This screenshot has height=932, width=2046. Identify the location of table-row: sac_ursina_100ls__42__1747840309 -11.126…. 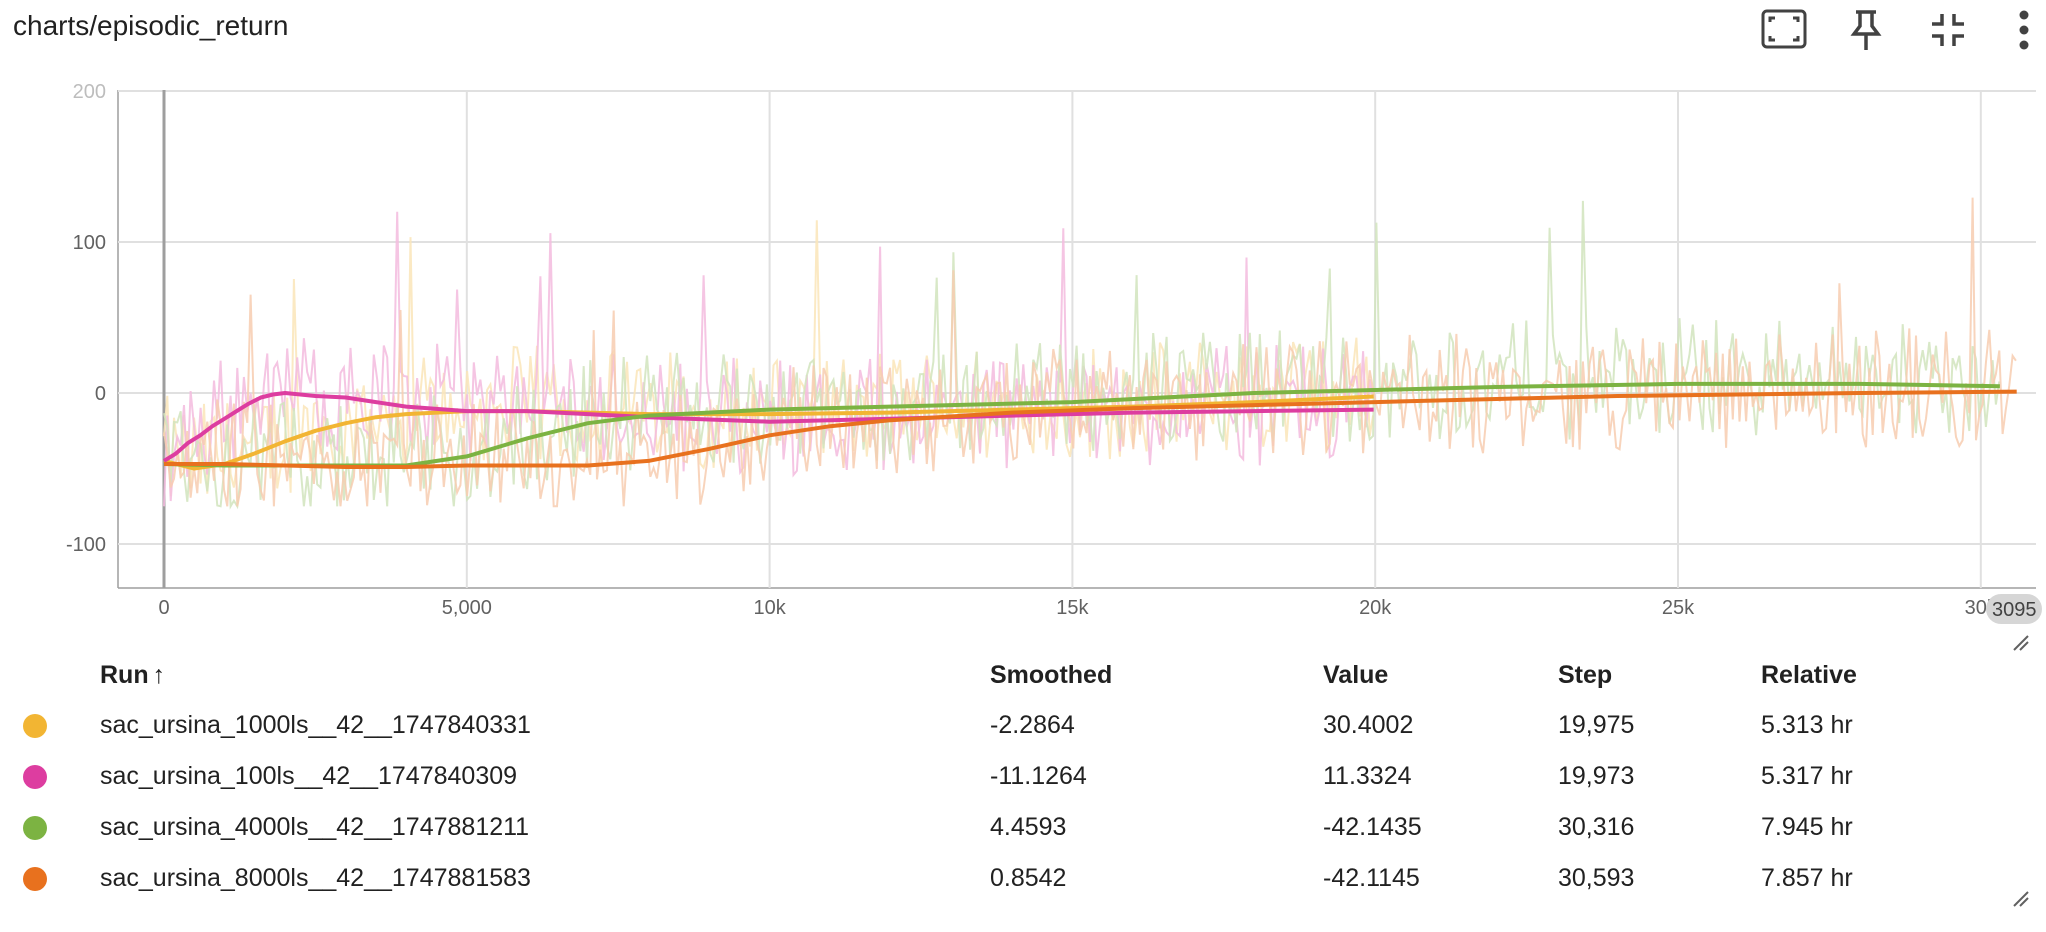
(980, 776).